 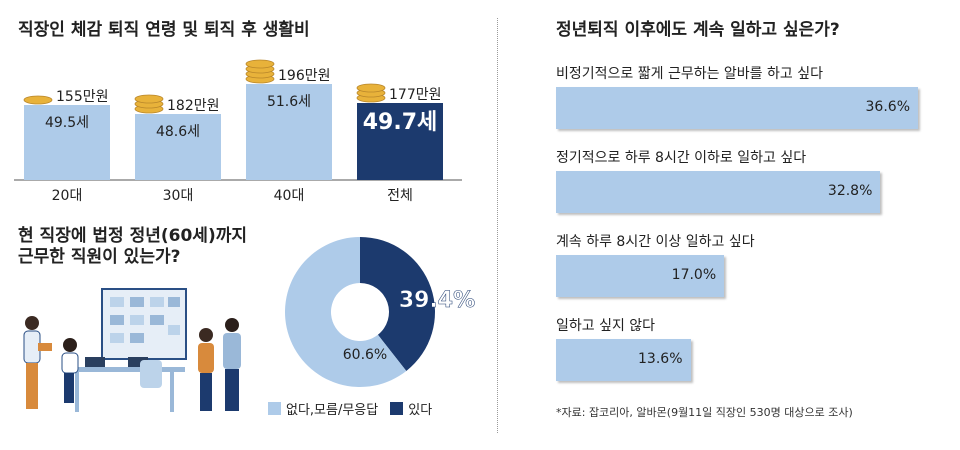 I want to click on donut-legend: 없다,모름/무응답 있다, so click(x=356, y=408).